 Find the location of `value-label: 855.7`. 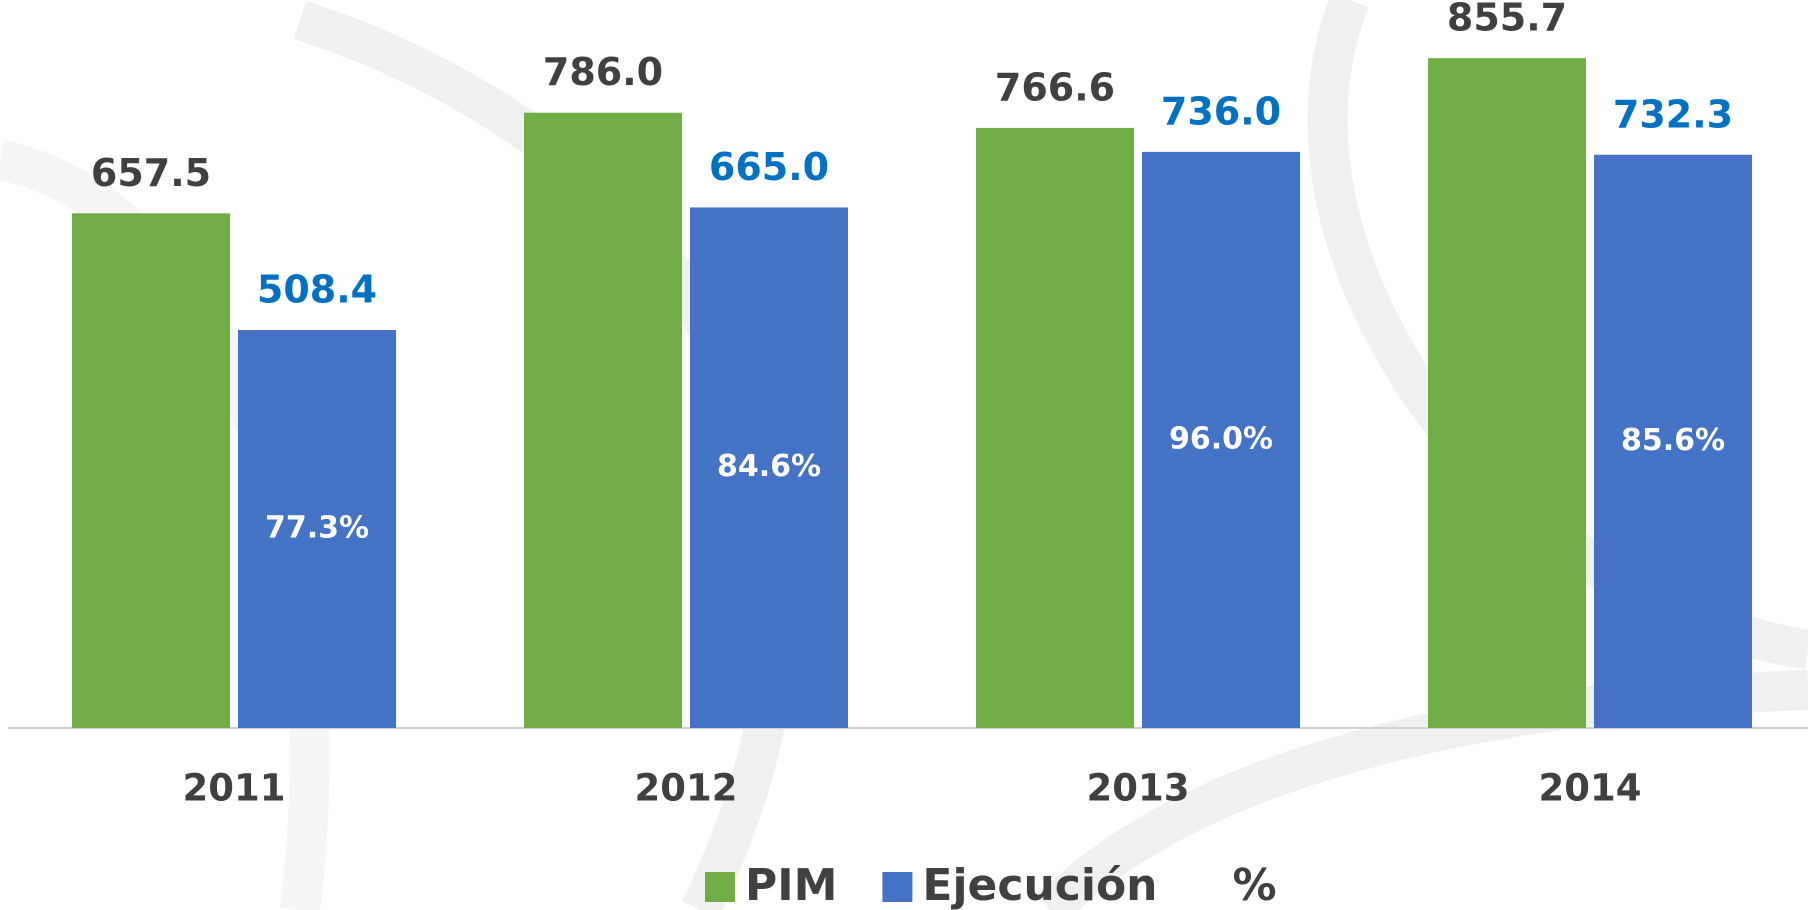

value-label: 855.7 is located at coordinates (1507, 20).